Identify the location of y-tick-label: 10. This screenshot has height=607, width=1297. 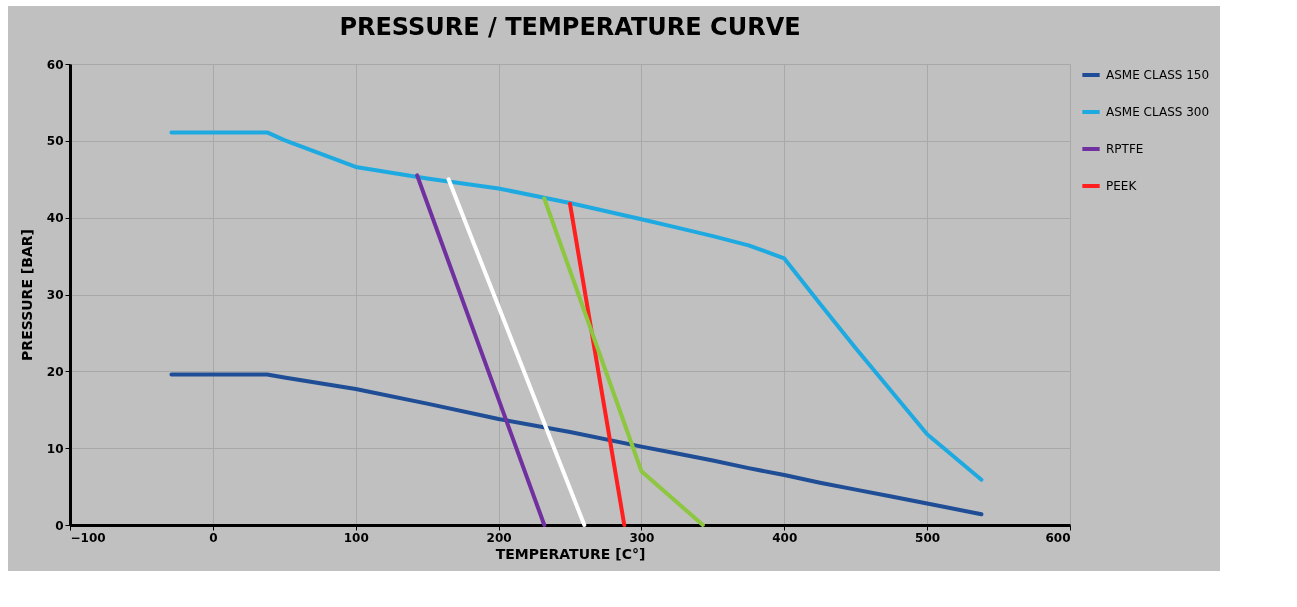
(55, 448).